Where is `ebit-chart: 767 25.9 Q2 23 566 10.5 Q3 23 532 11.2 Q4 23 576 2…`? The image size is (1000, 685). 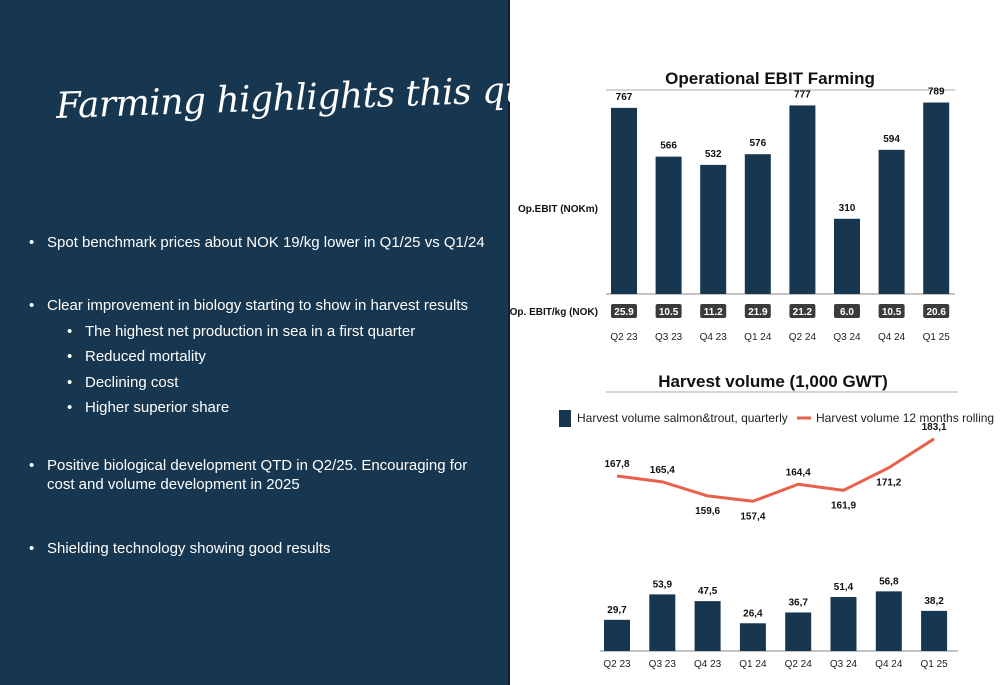 ebit-chart: 767 25.9 Q2 23 566 10.5 Q3 23 532 11.2 Q4 23 576 2… is located at coordinates (780, 215).